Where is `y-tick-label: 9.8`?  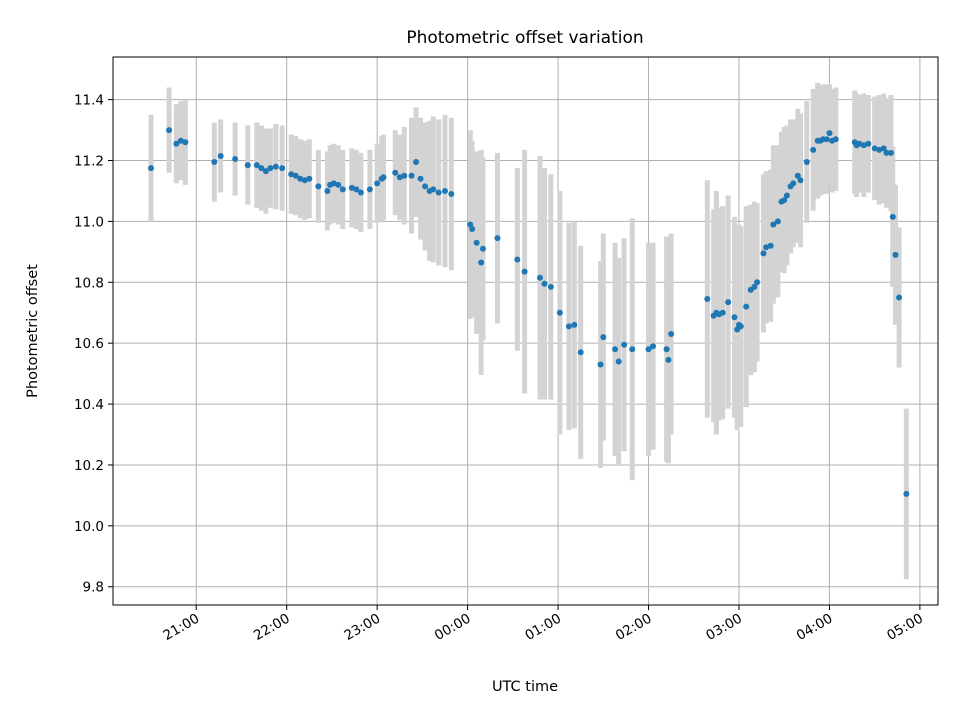
y-tick-label: 9.8 is located at coordinates (93, 588).